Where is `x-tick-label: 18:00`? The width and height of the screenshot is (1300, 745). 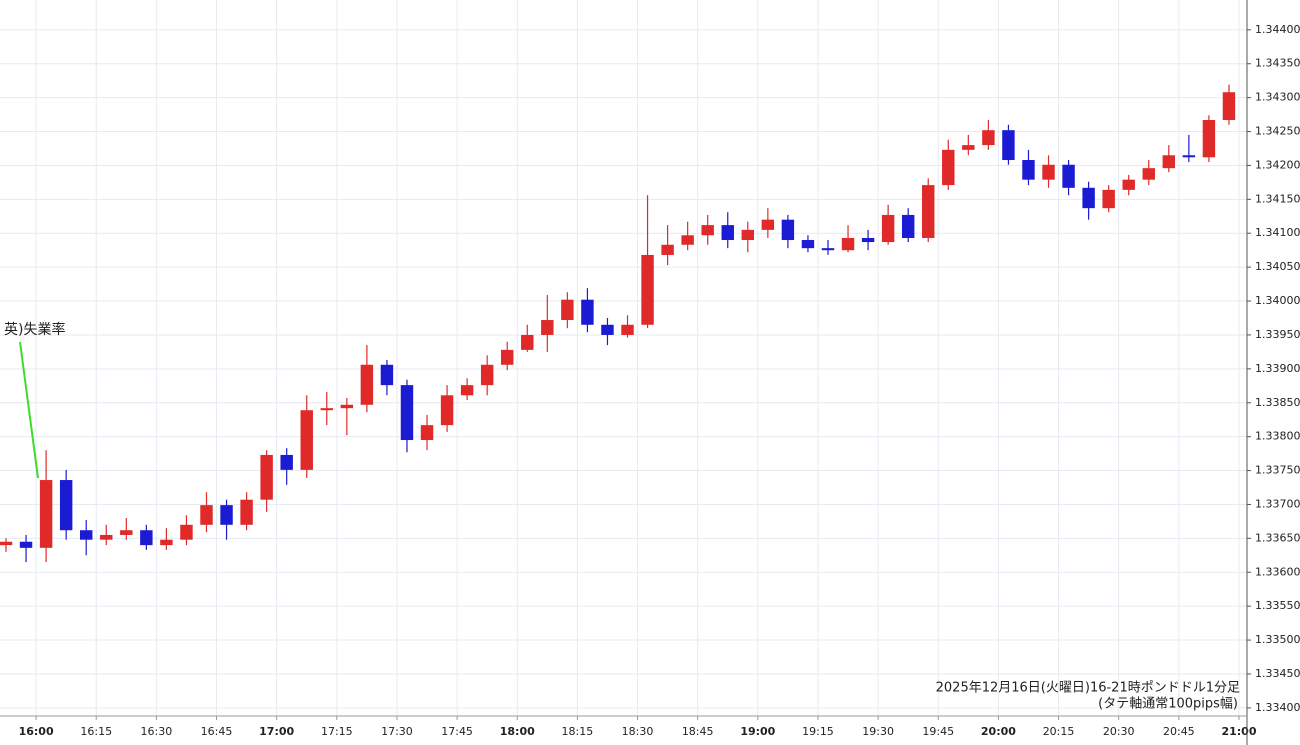 x-tick-label: 18:00 is located at coordinates (517, 731).